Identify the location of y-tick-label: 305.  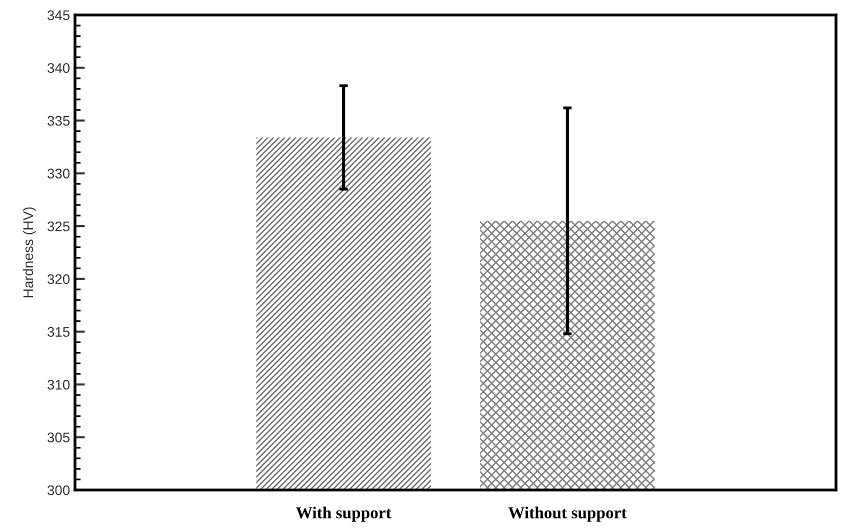
(59, 437).